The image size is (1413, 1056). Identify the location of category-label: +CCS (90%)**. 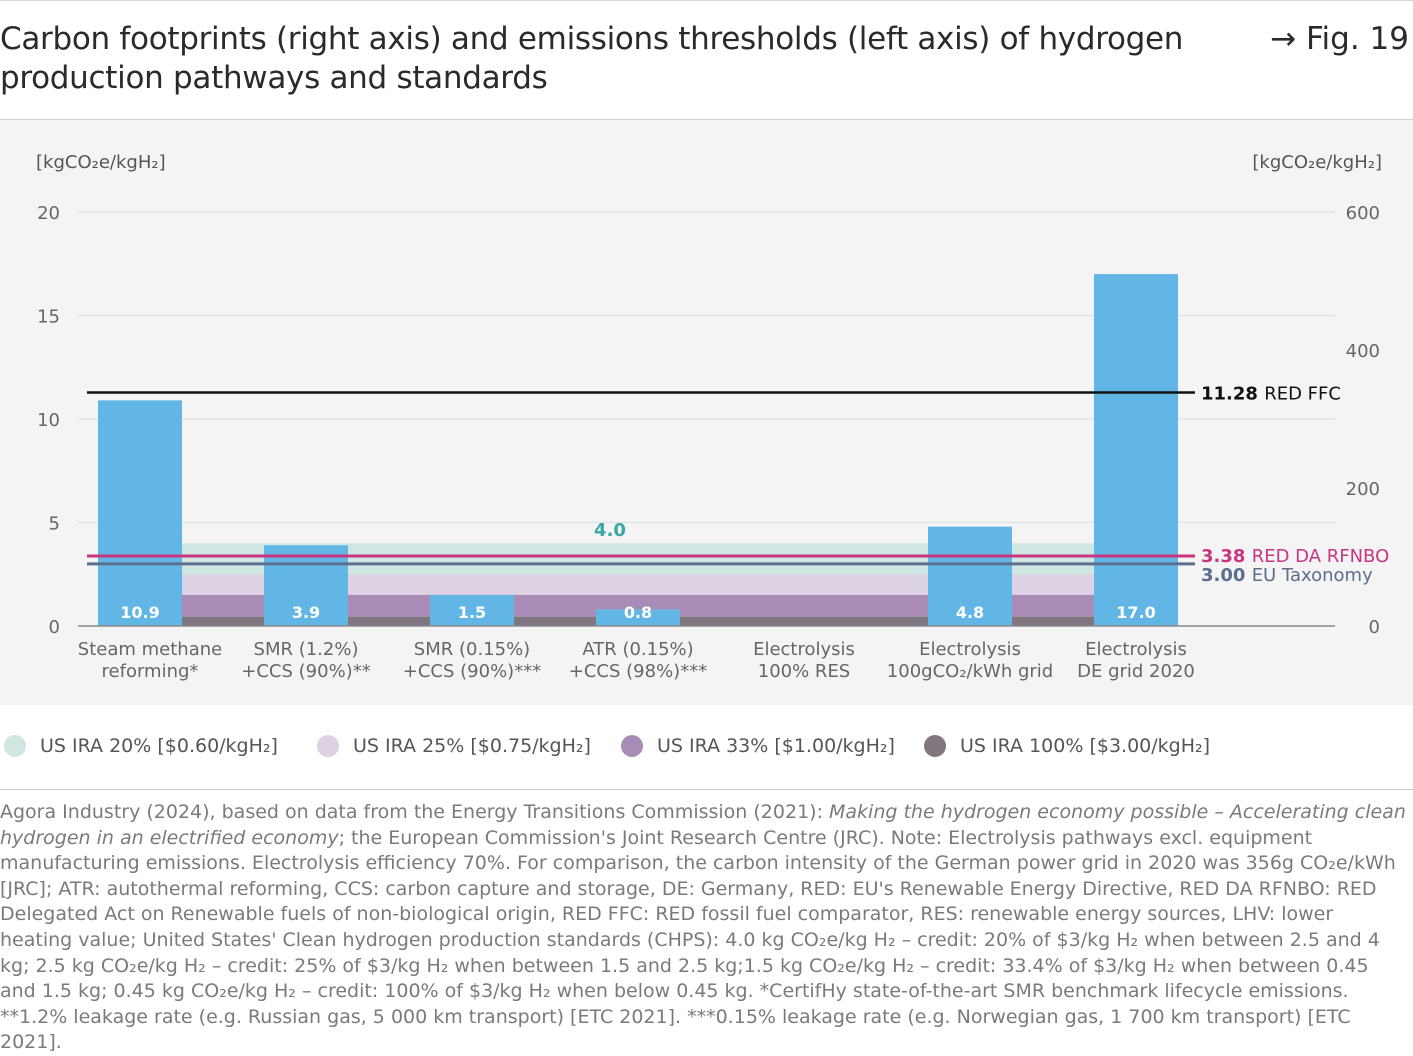
(305, 671).